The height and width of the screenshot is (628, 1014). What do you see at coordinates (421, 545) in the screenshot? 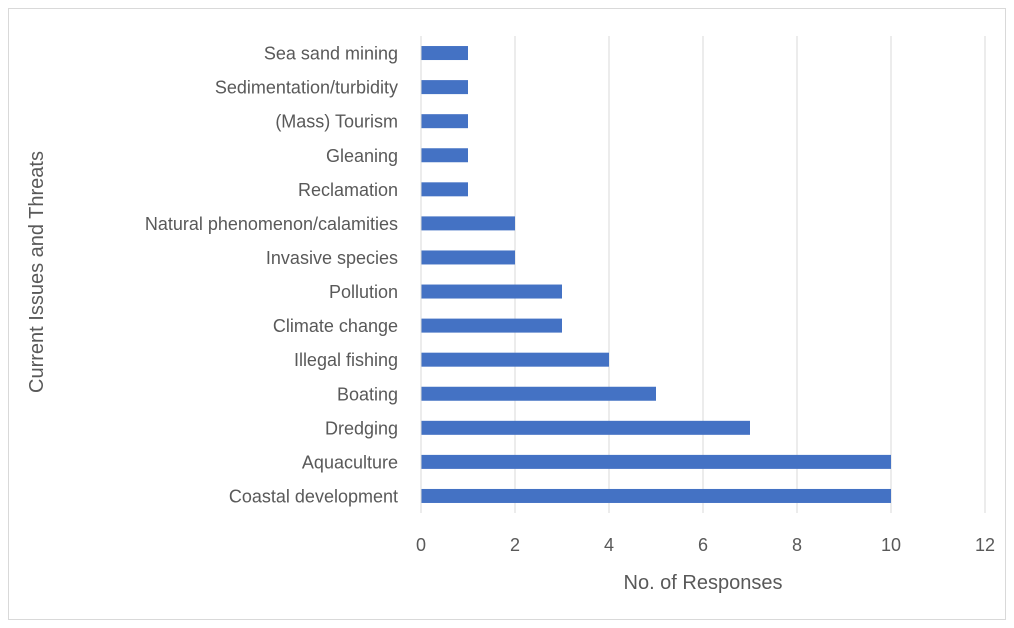
I see `x-tick-label: 0` at bounding box center [421, 545].